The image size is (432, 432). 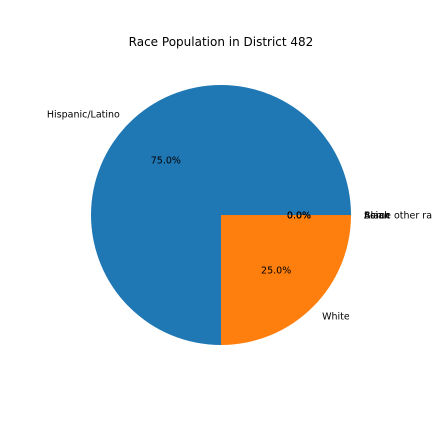 I want to click on label-white: White, so click(x=336, y=317).